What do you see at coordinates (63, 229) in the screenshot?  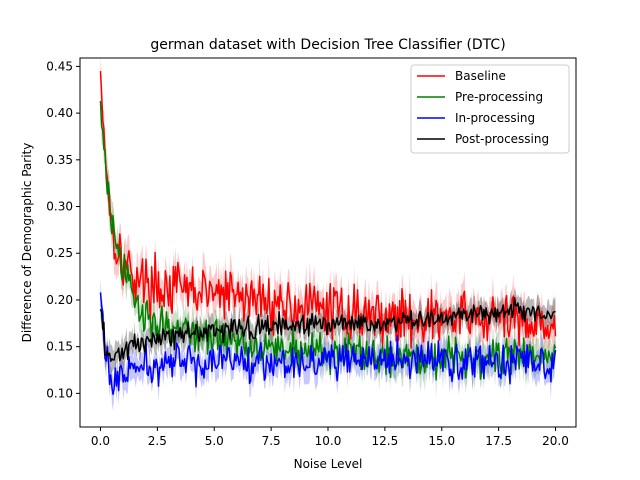 I see `y-axis: 0.10 0.15 0.20 0.25 0.30 0.35 0.40 0.45` at bounding box center [63, 229].